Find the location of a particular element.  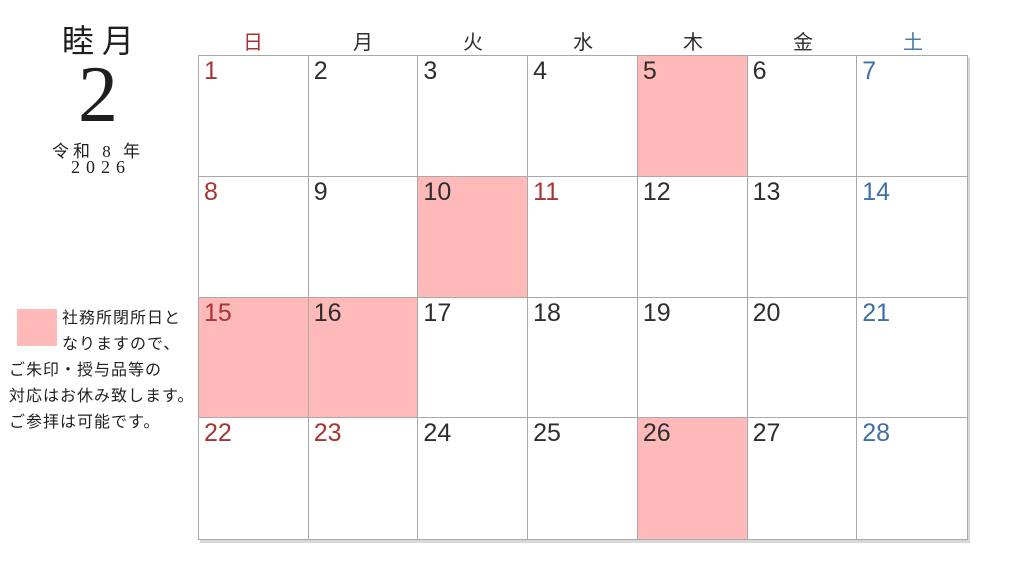

legend-line-4: 対応はお休み致します。 is located at coordinates (102, 396).